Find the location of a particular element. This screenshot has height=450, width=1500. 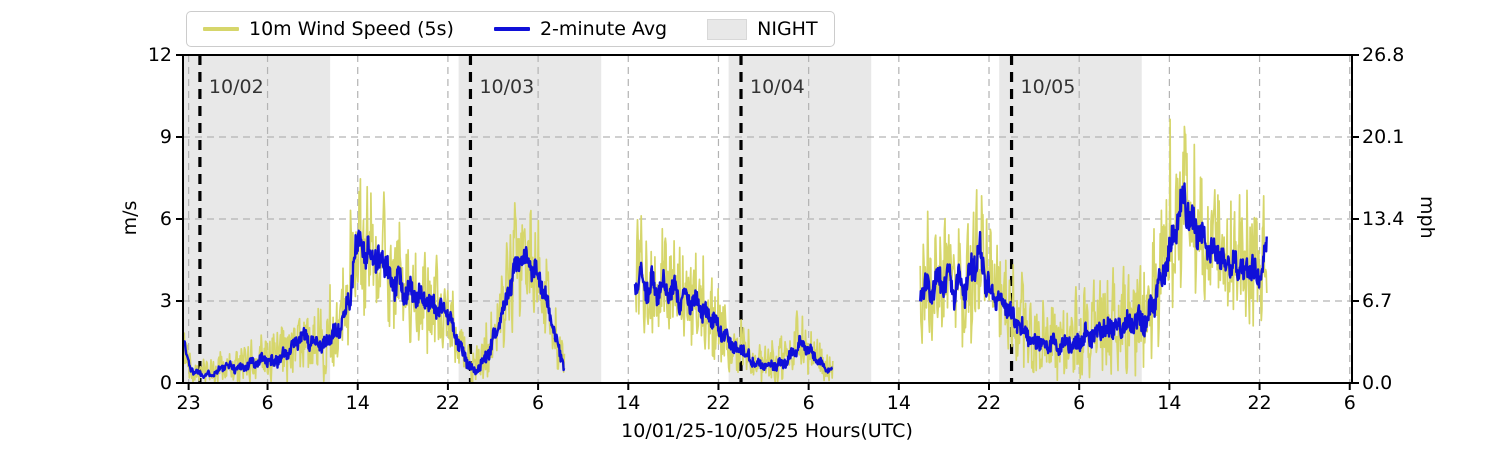

legend-entry-night: NIGHT is located at coordinates (762, 29).